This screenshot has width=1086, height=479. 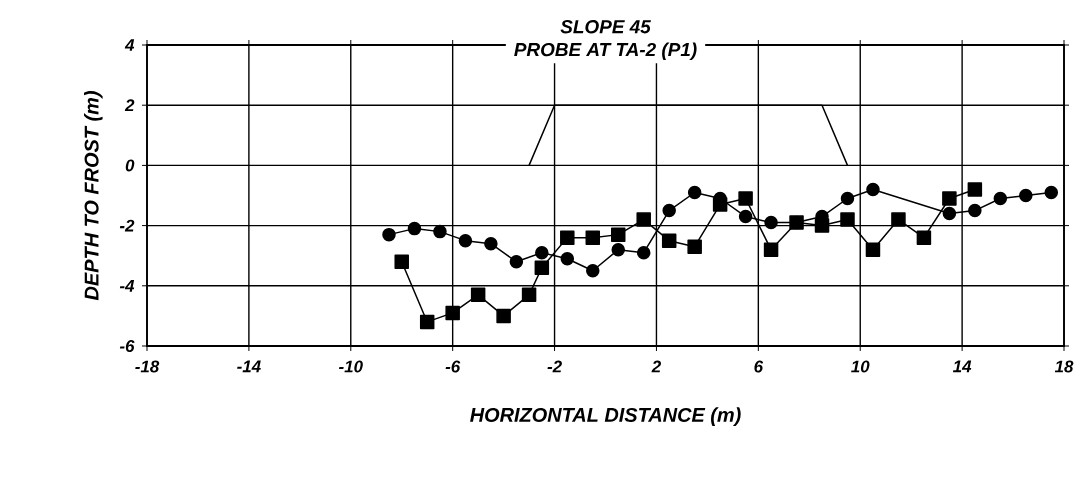 What do you see at coordinates (759, 366) in the screenshot?
I see `x-tick-label: 6` at bounding box center [759, 366].